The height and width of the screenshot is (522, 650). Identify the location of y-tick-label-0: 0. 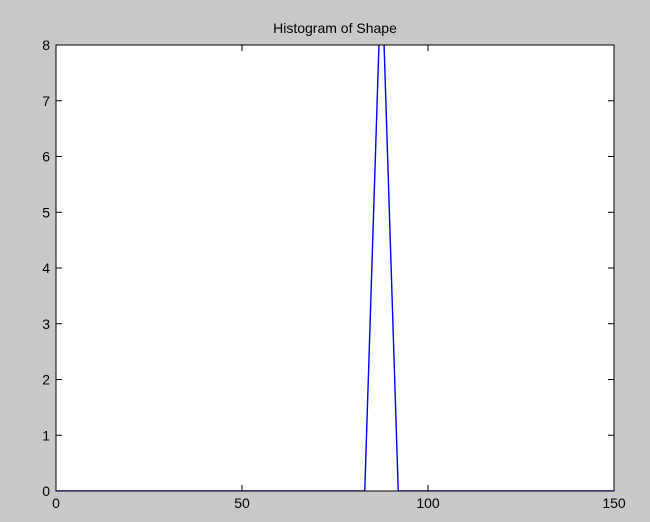
(46, 491).